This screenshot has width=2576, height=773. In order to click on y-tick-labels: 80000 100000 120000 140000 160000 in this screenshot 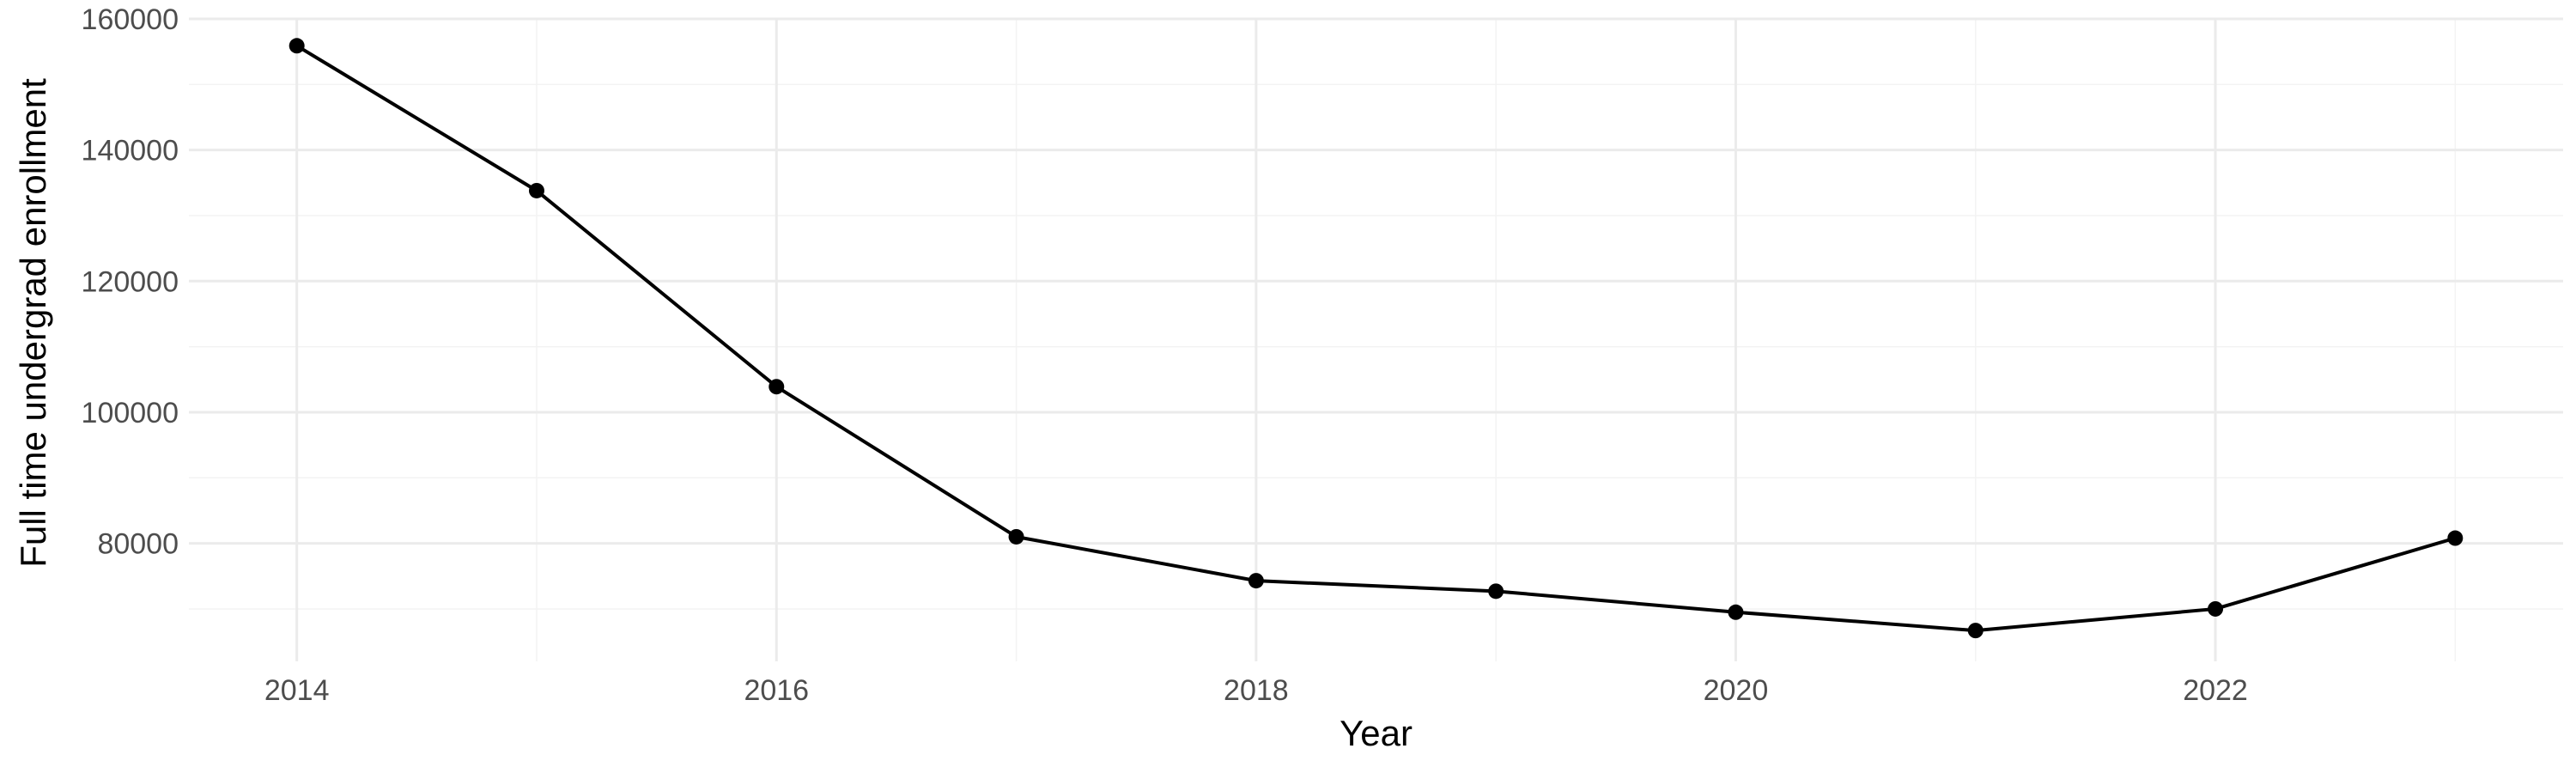, I will do `click(130, 282)`.